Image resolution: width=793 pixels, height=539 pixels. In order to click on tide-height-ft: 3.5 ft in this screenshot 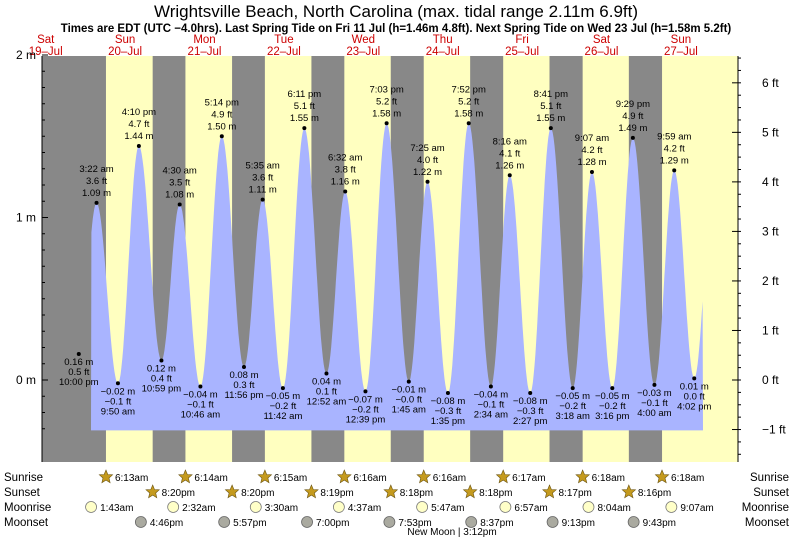, I will do `click(179, 183)`.